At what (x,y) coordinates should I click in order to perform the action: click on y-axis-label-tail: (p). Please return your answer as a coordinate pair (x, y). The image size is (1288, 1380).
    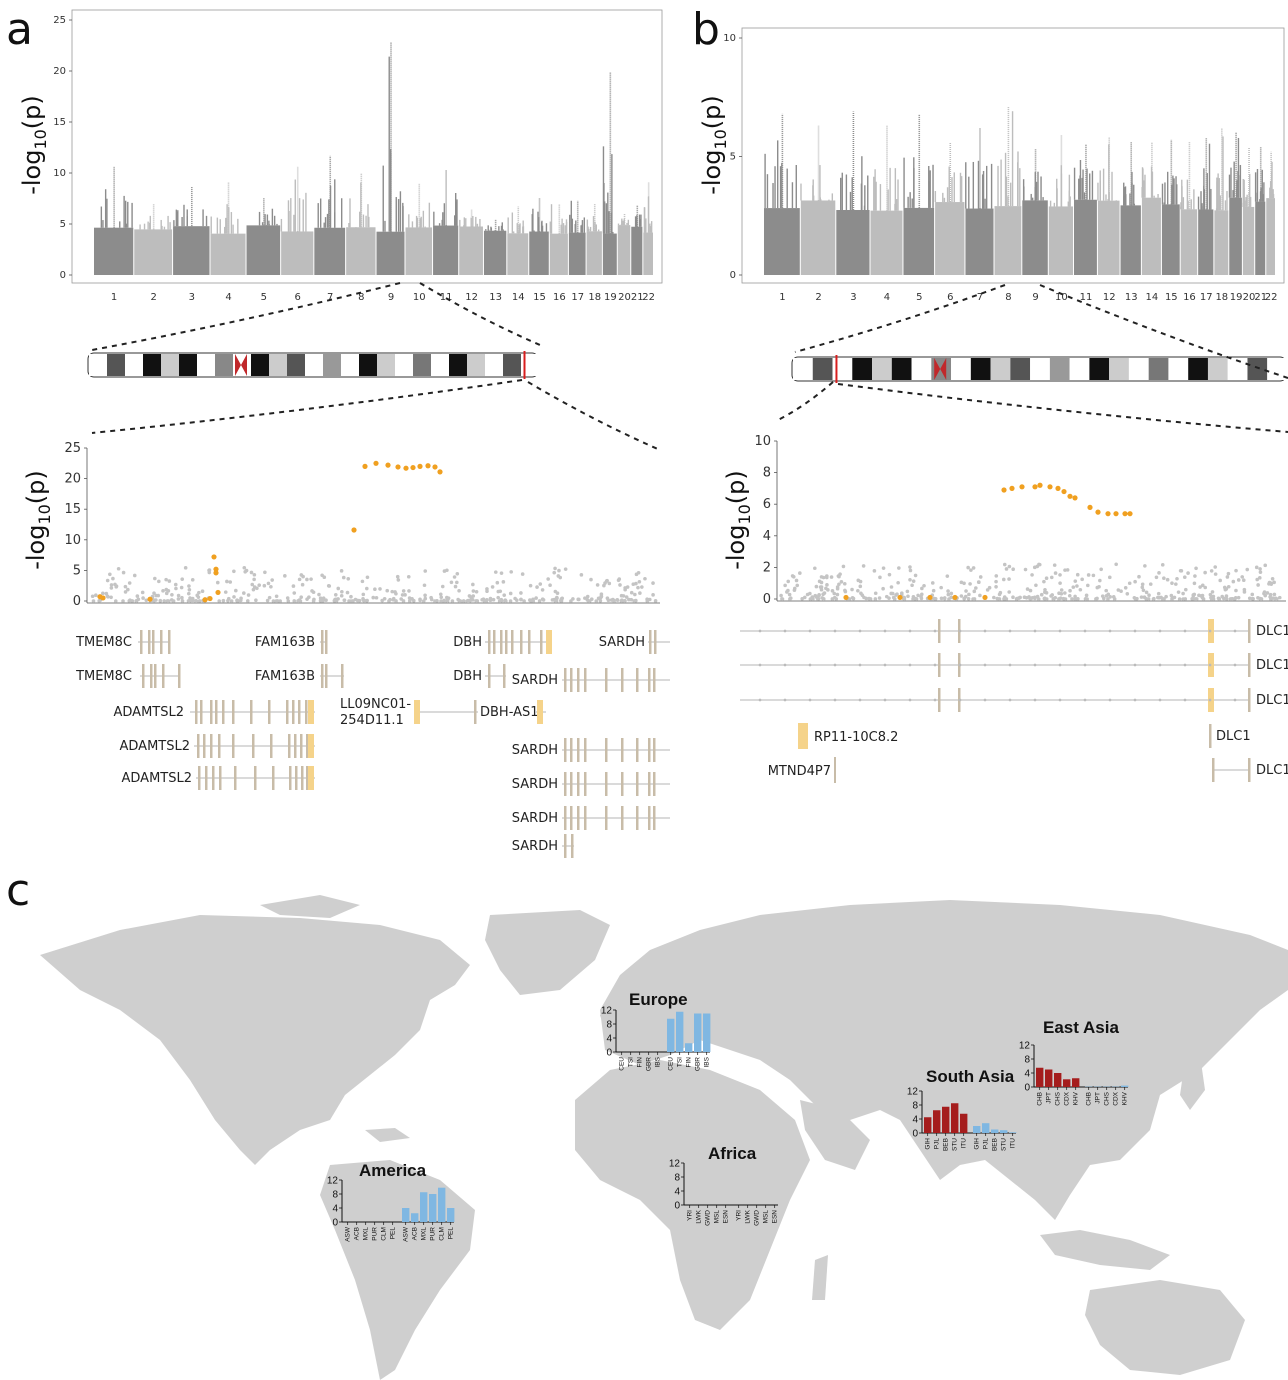
    Looking at the image, I should click on (736, 487).